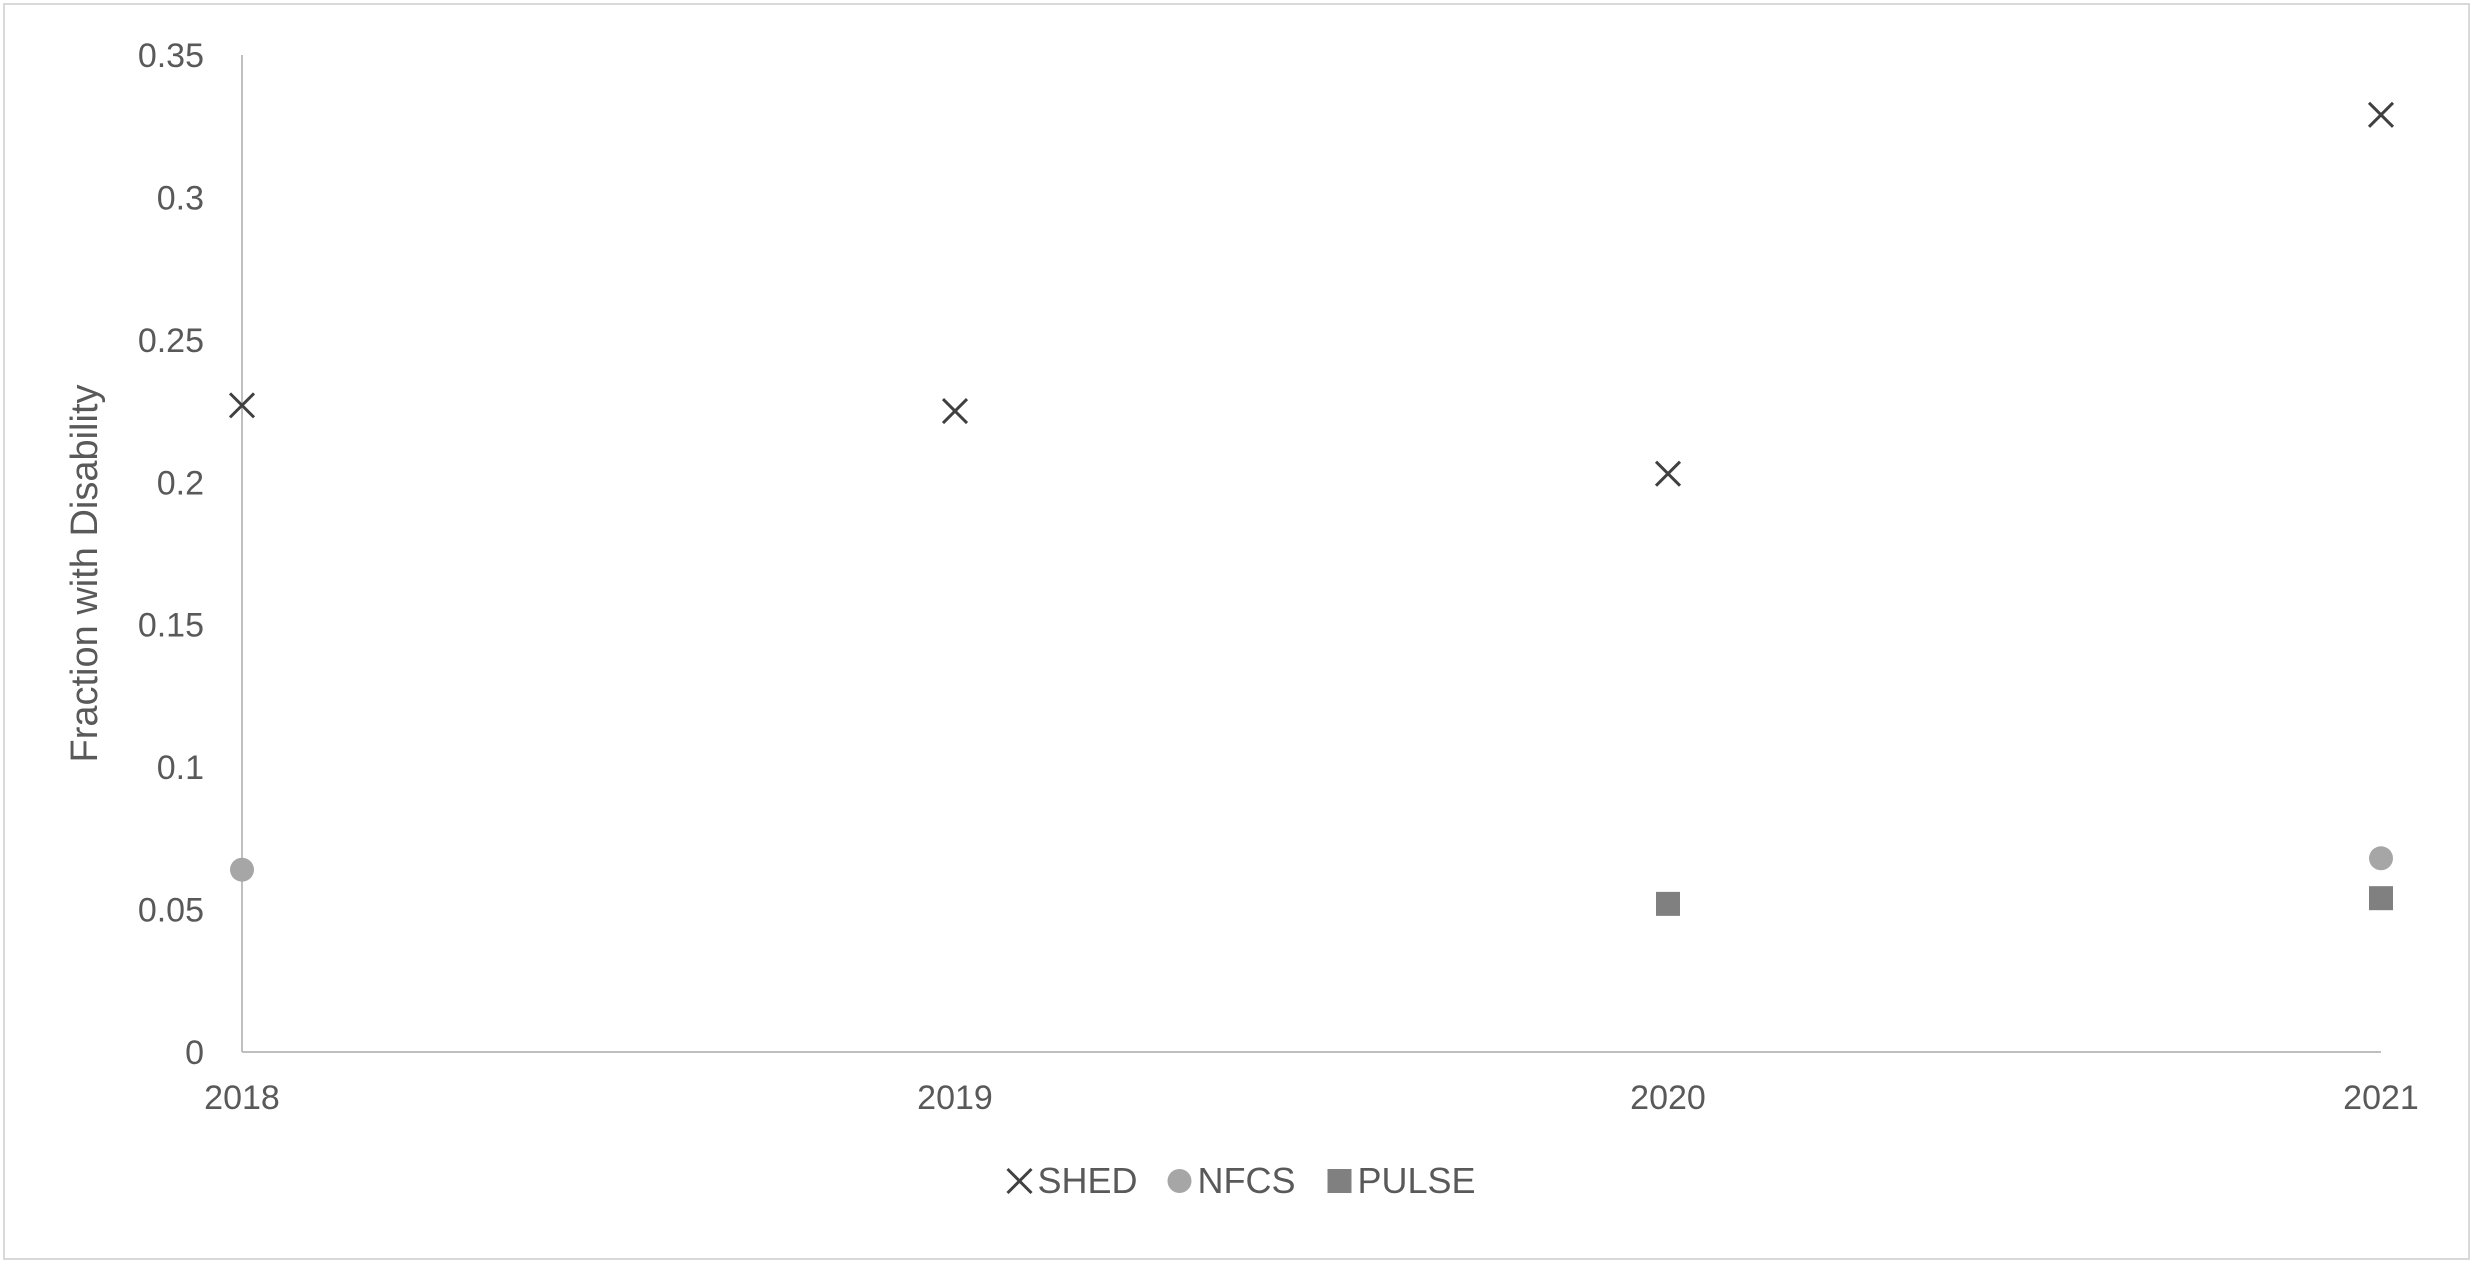  Describe the element at coordinates (171, 626) in the screenshot. I see `y-tick-label: 0.15` at that location.